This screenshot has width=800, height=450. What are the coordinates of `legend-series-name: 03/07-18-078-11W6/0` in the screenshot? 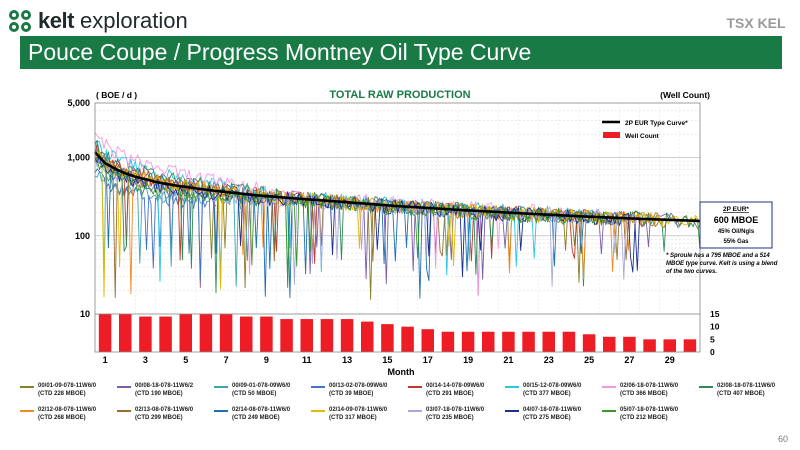 It's located at (455, 410).